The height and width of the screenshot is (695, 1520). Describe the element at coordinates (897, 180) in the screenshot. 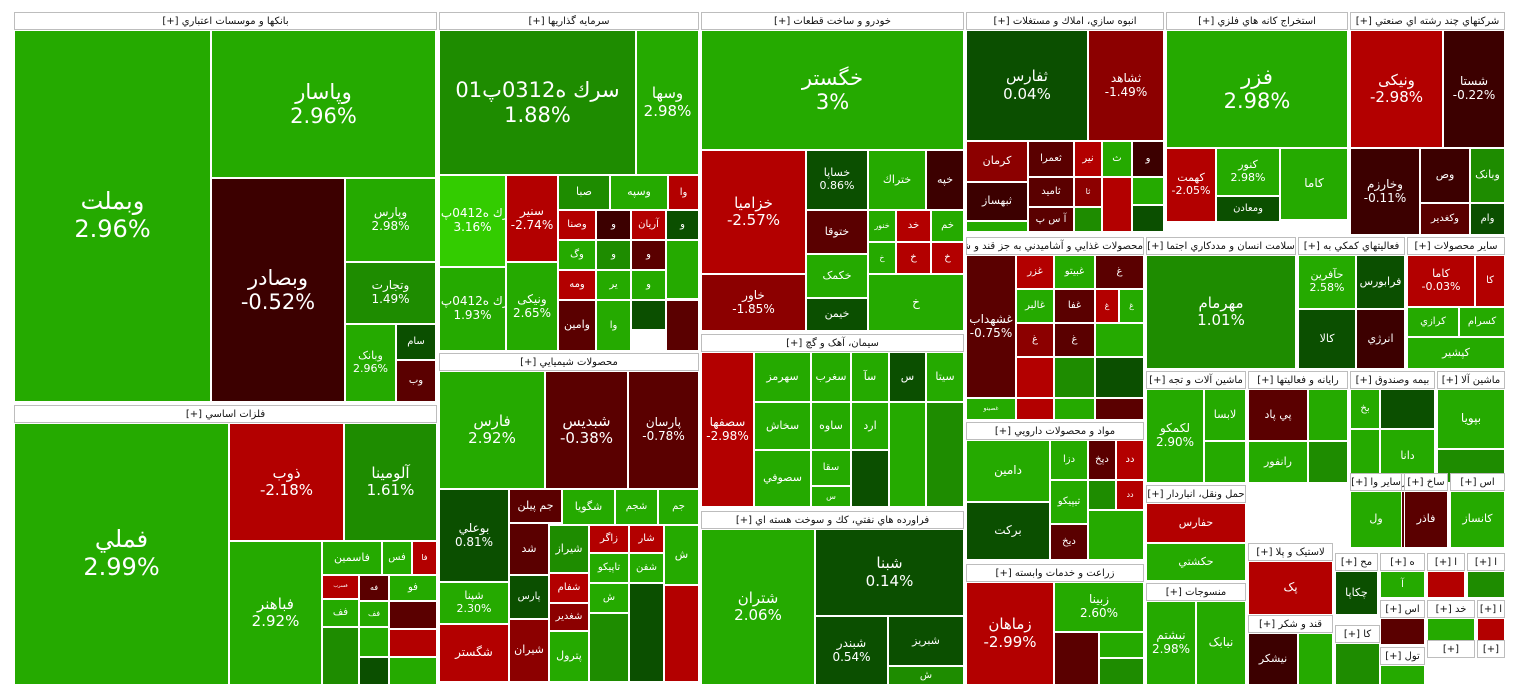

I see `stock-tile: ختراك` at that location.